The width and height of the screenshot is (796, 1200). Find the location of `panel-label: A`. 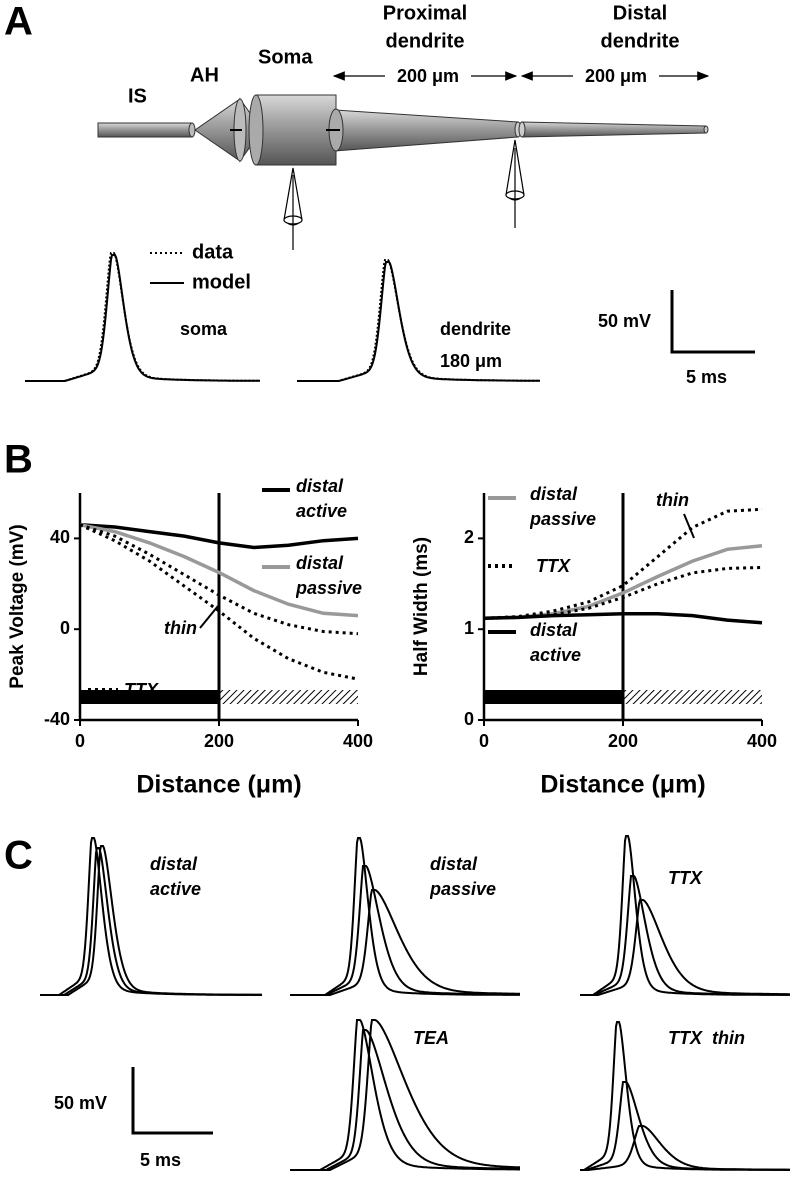

panel-label: A is located at coordinates (18, 22).